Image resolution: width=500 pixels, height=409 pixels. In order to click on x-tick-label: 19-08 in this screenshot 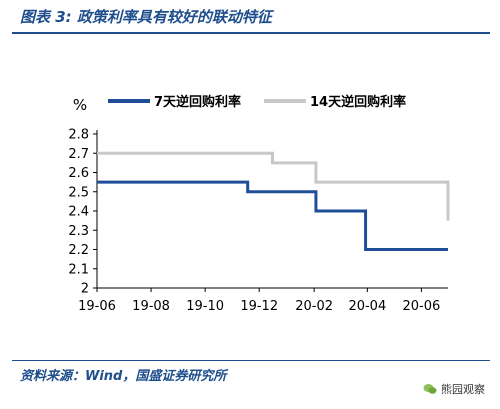, I will do `click(151, 306)`.